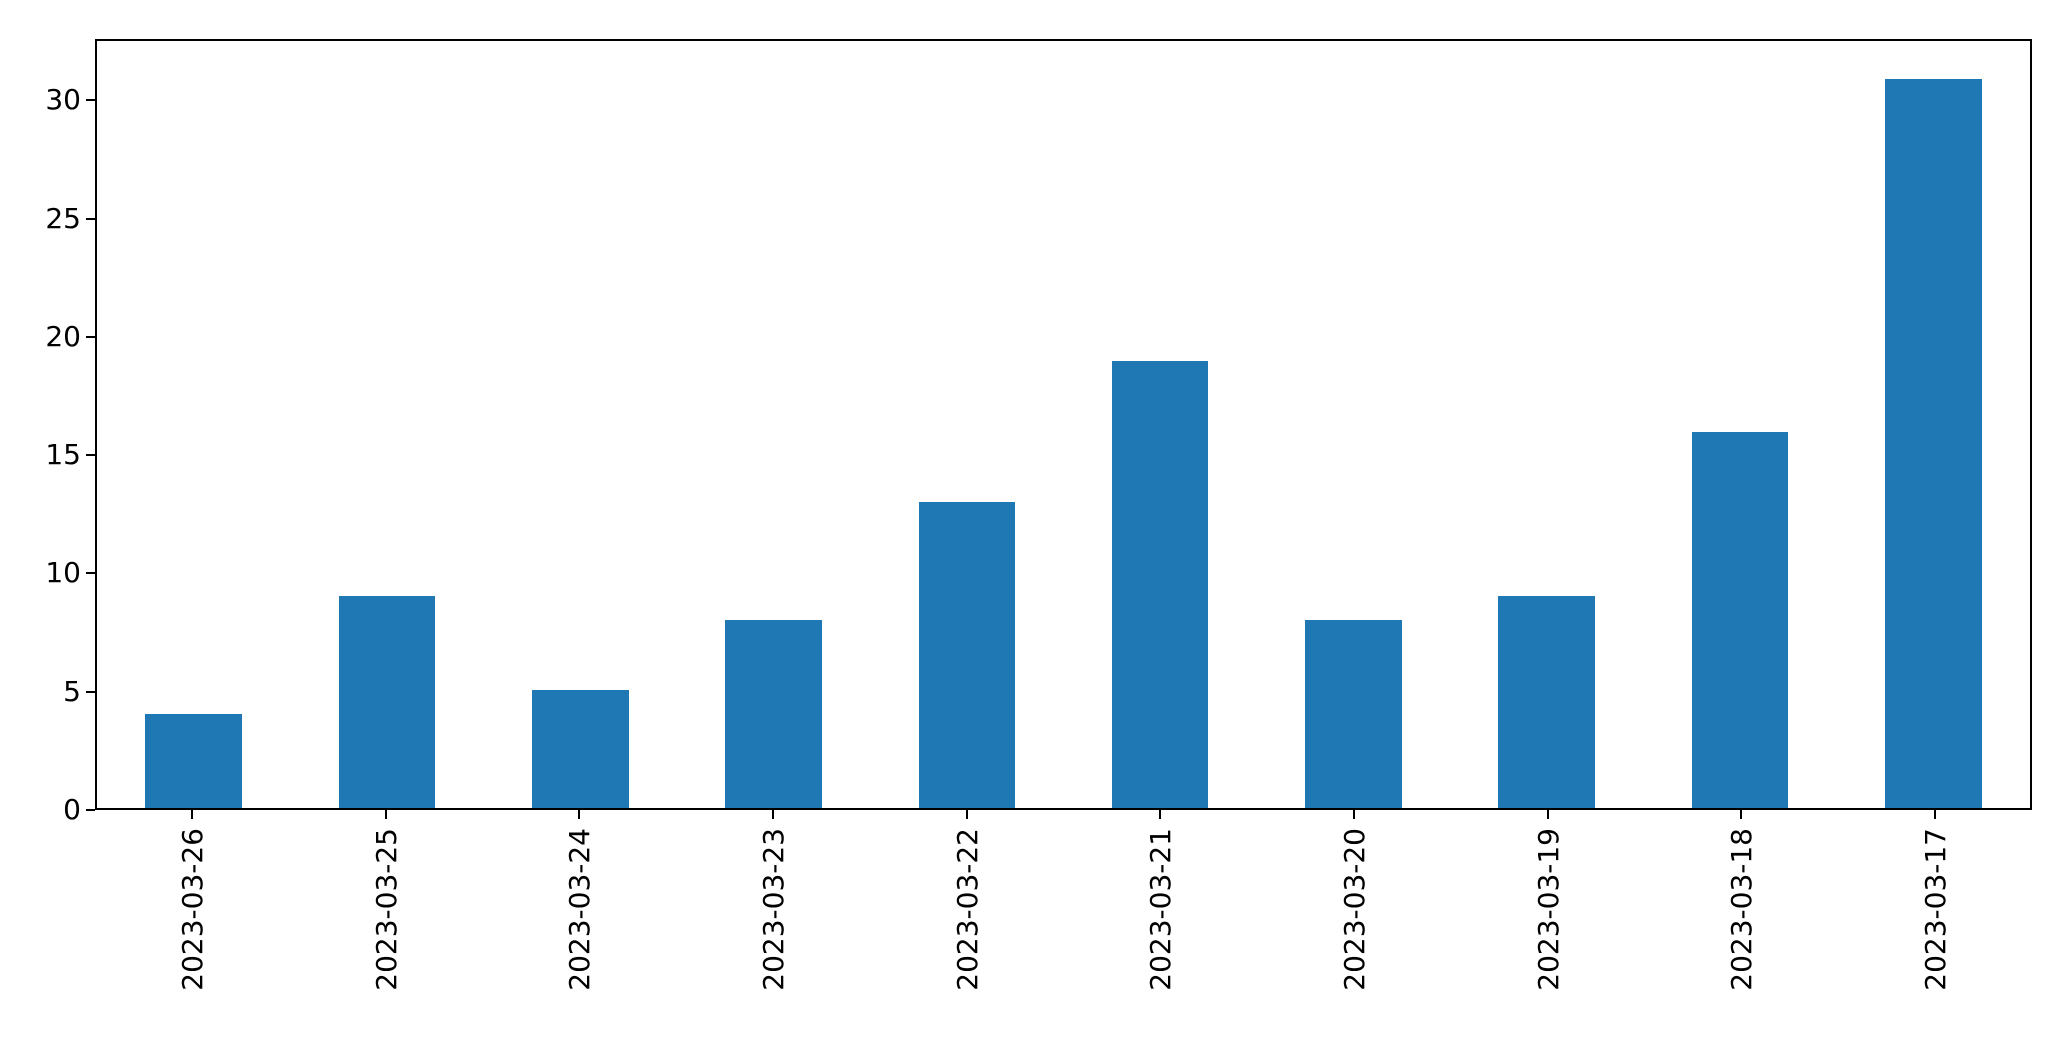 This screenshot has width=2071, height=1061. I want to click on x-tick-label: 2023-03-18, so click(1742, 909).